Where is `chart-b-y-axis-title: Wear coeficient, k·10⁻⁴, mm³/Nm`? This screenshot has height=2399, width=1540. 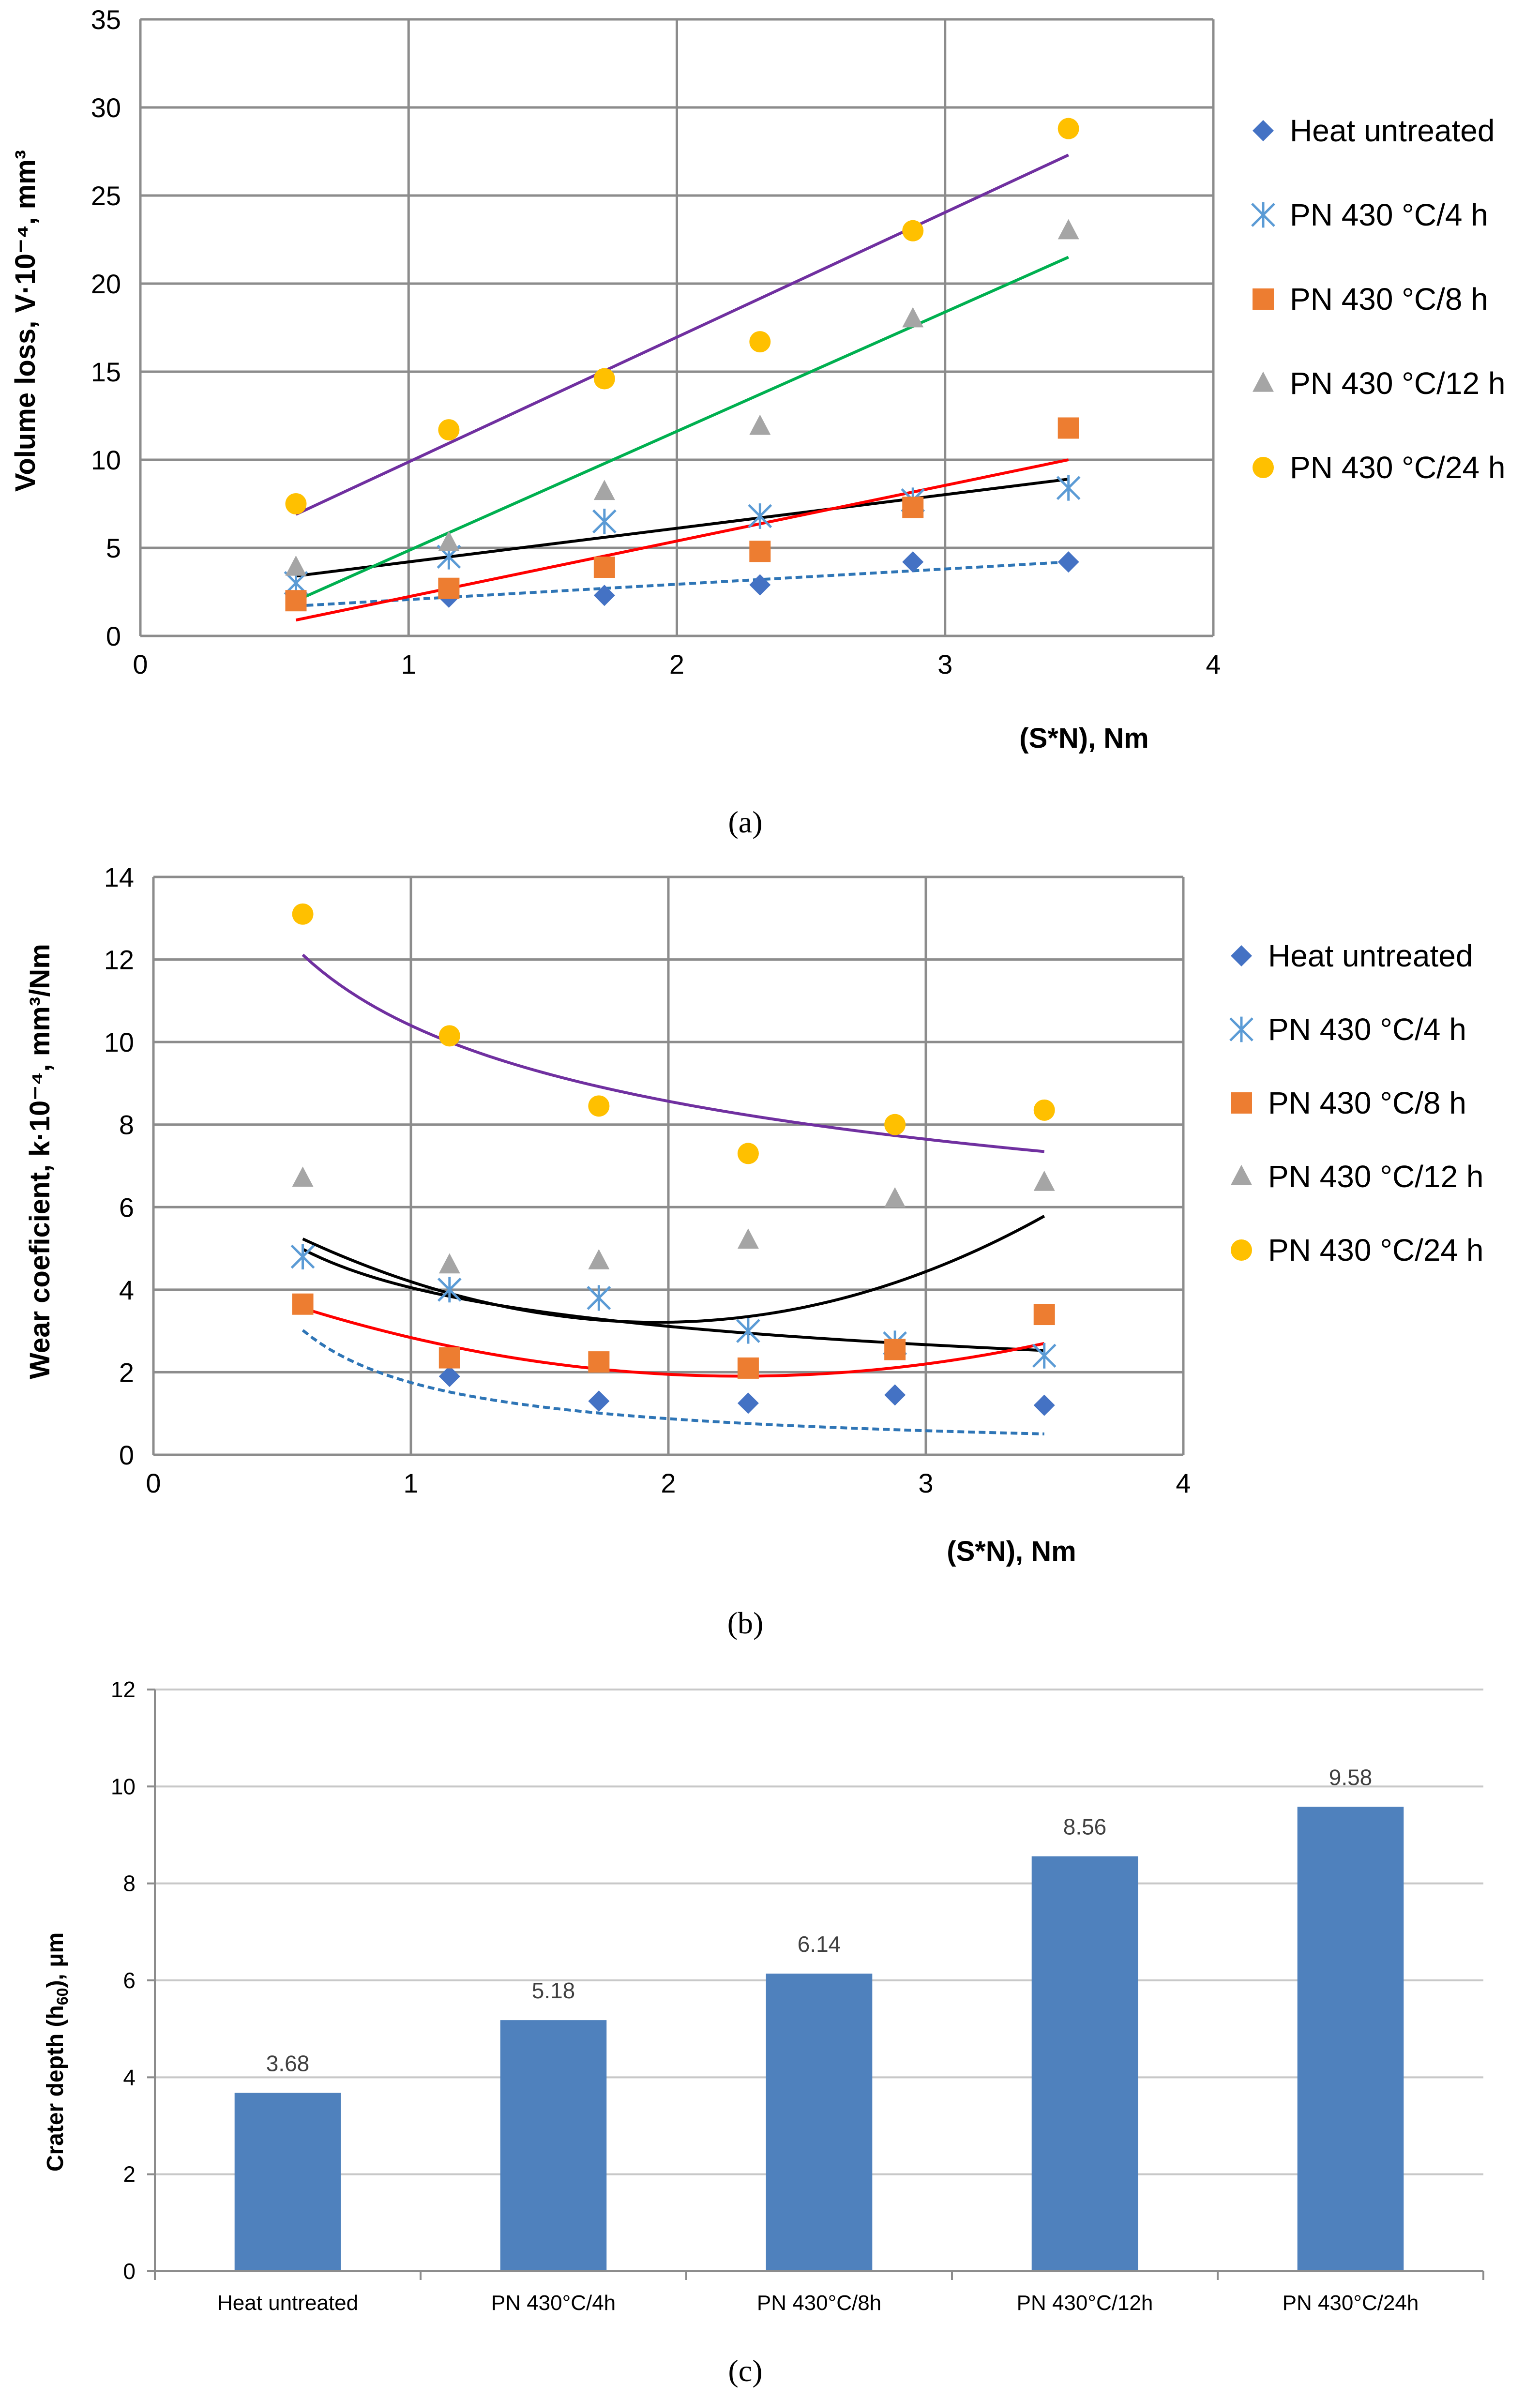
chart-b-y-axis-title: Wear coeficient, k·10⁻⁴, mm³/Nm is located at coordinates (40, 1161).